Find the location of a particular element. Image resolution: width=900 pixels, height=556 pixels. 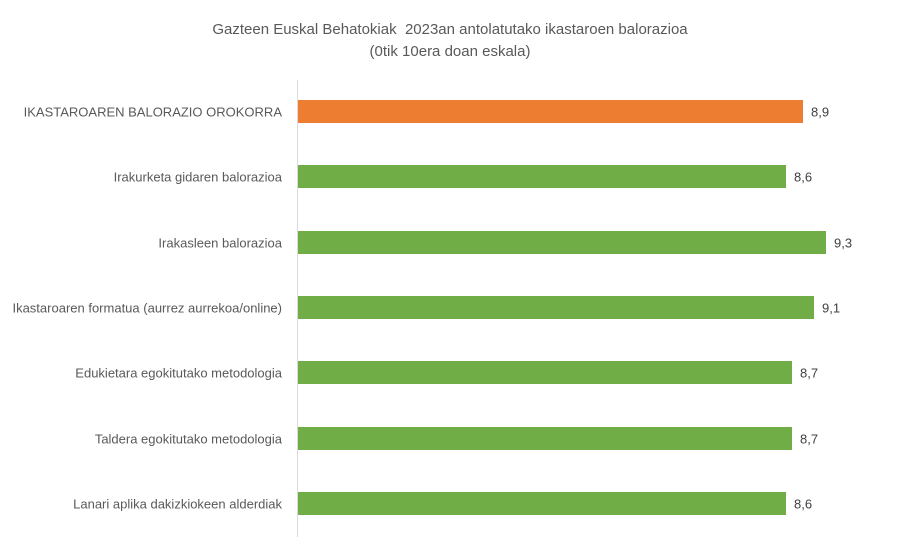

data-label: 8,9 is located at coordinates (820, 111).